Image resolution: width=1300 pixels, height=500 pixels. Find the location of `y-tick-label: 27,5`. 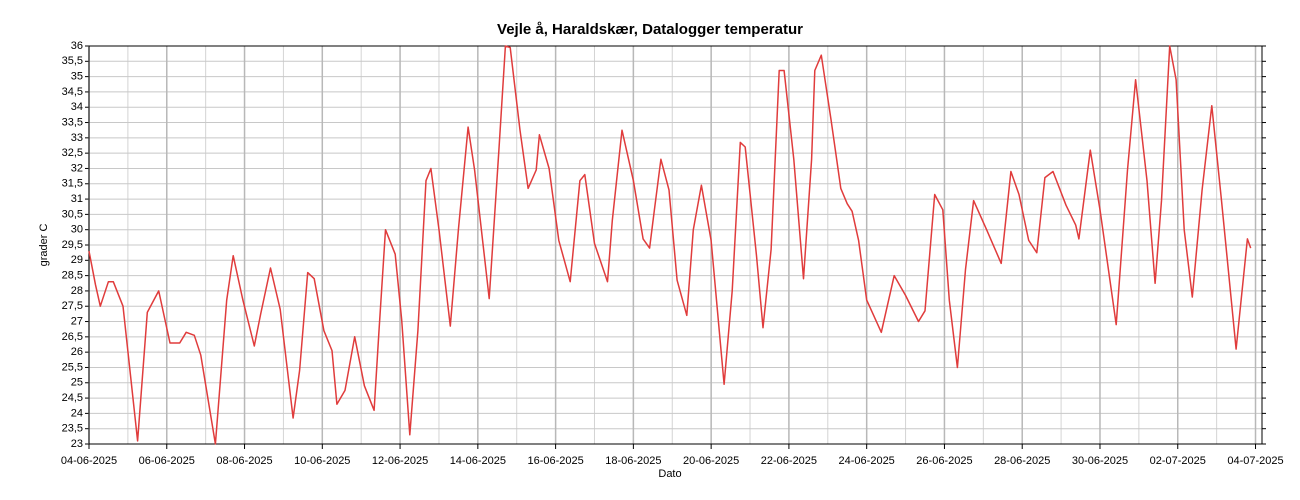

y-tick-label: 27,5 is located at coordinates (72, 306).